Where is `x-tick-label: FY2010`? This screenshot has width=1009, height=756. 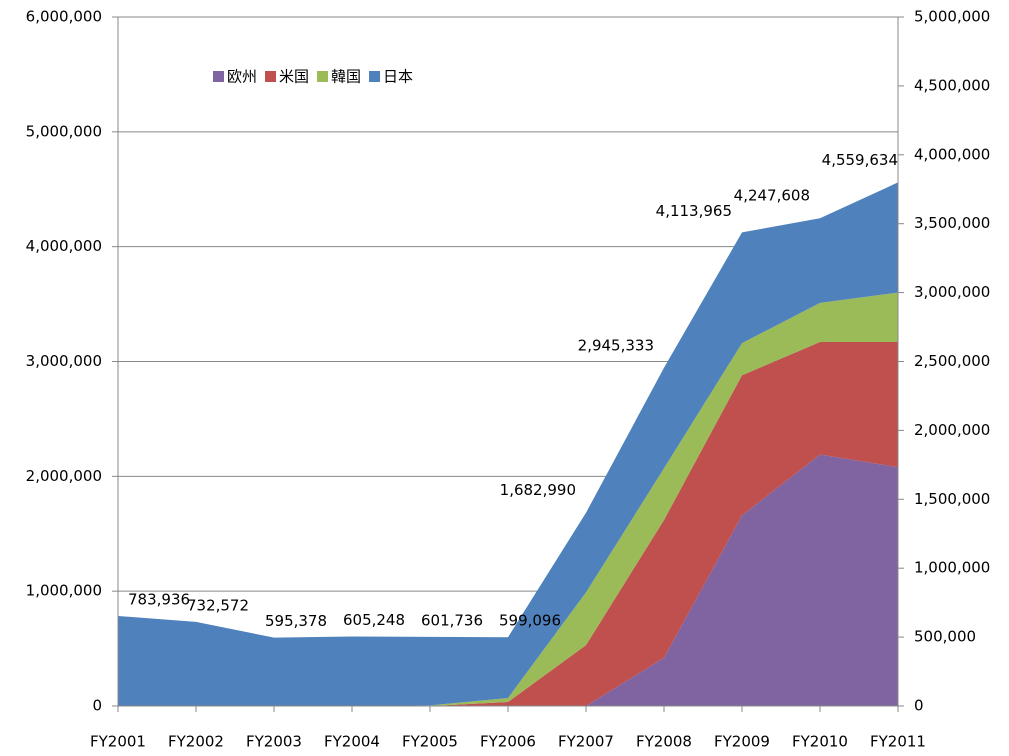
x-tick-label: FY2010 is located at coordinates (820, 742).